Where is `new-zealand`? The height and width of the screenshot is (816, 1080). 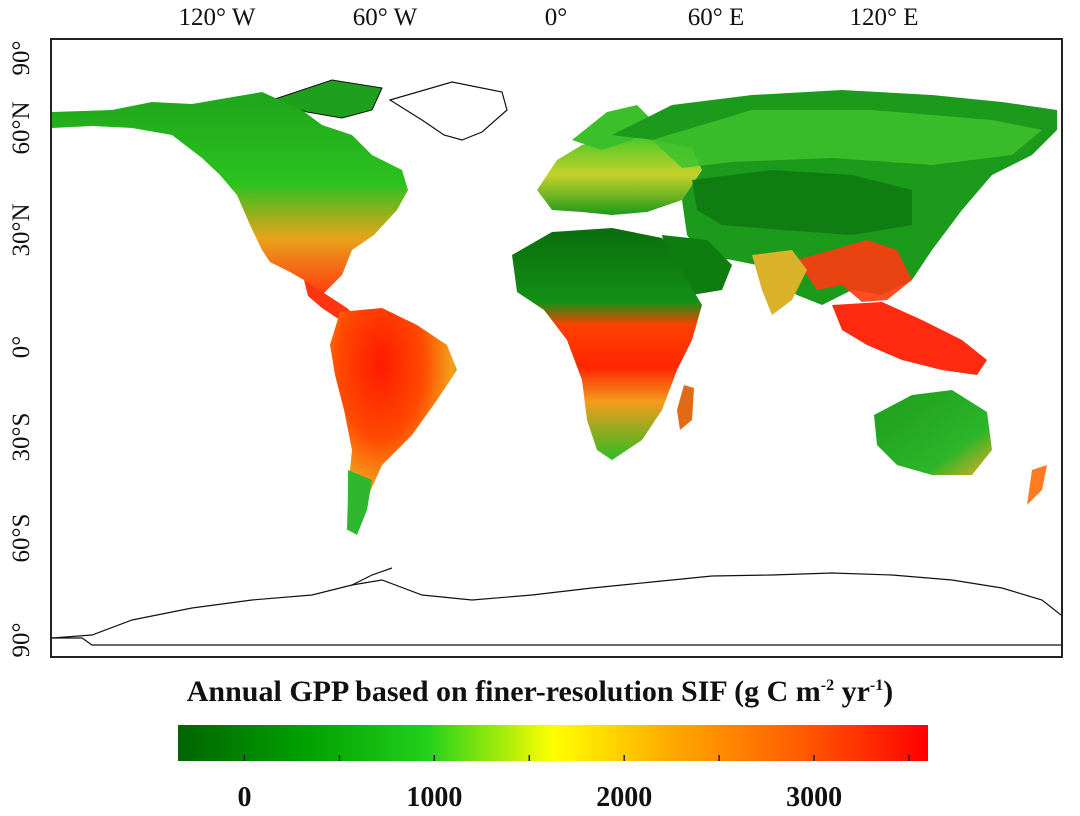
new-zealand is located at coordinates (1037, 485).